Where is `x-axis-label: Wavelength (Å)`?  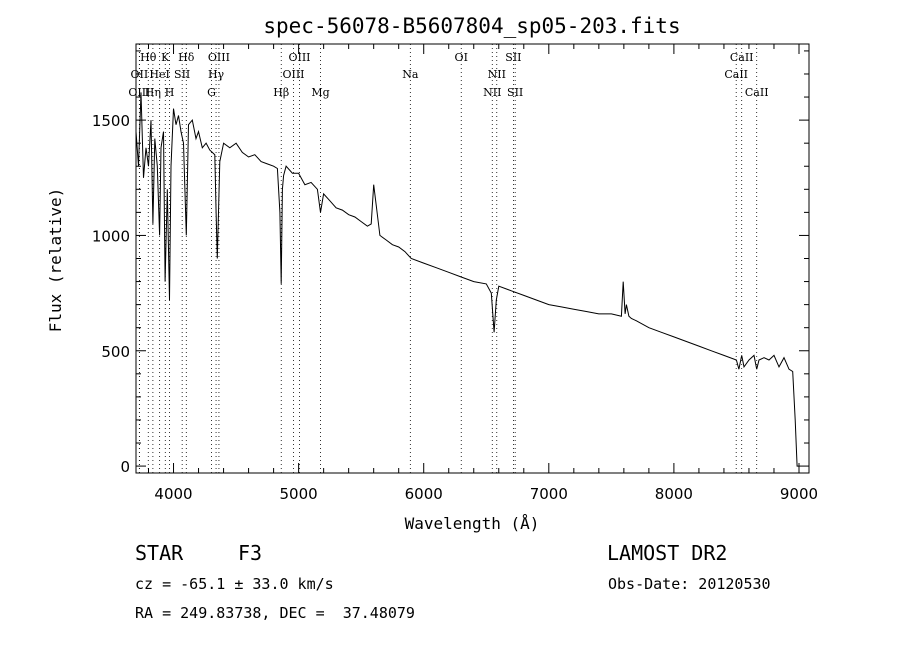
x-axis-label: Wavelength (Å) is located at coordinates (472, 523).